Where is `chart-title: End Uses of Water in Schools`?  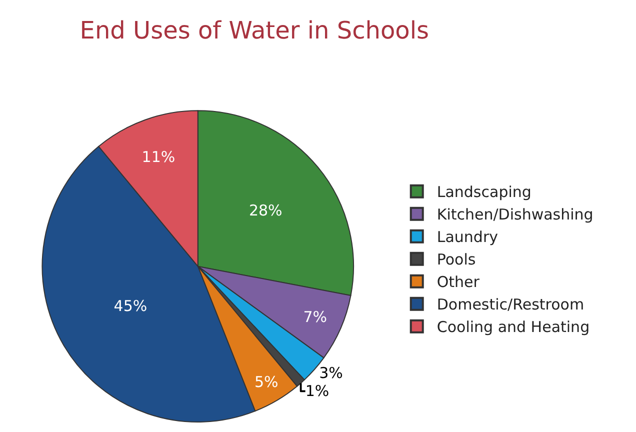 chart-title: End Uses of Water in Schools is located at coordinates (255, 30).